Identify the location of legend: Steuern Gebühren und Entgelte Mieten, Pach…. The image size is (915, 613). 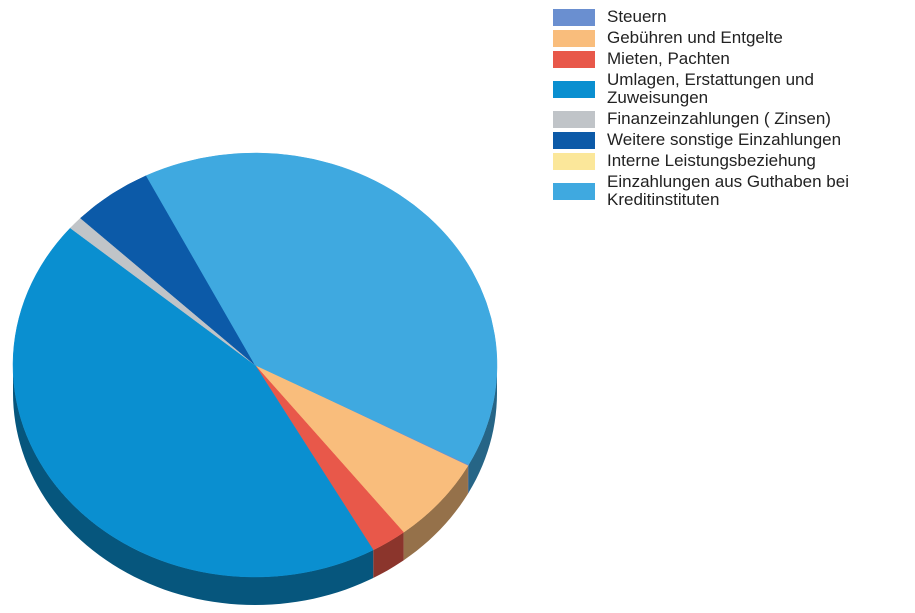
(733, 110).